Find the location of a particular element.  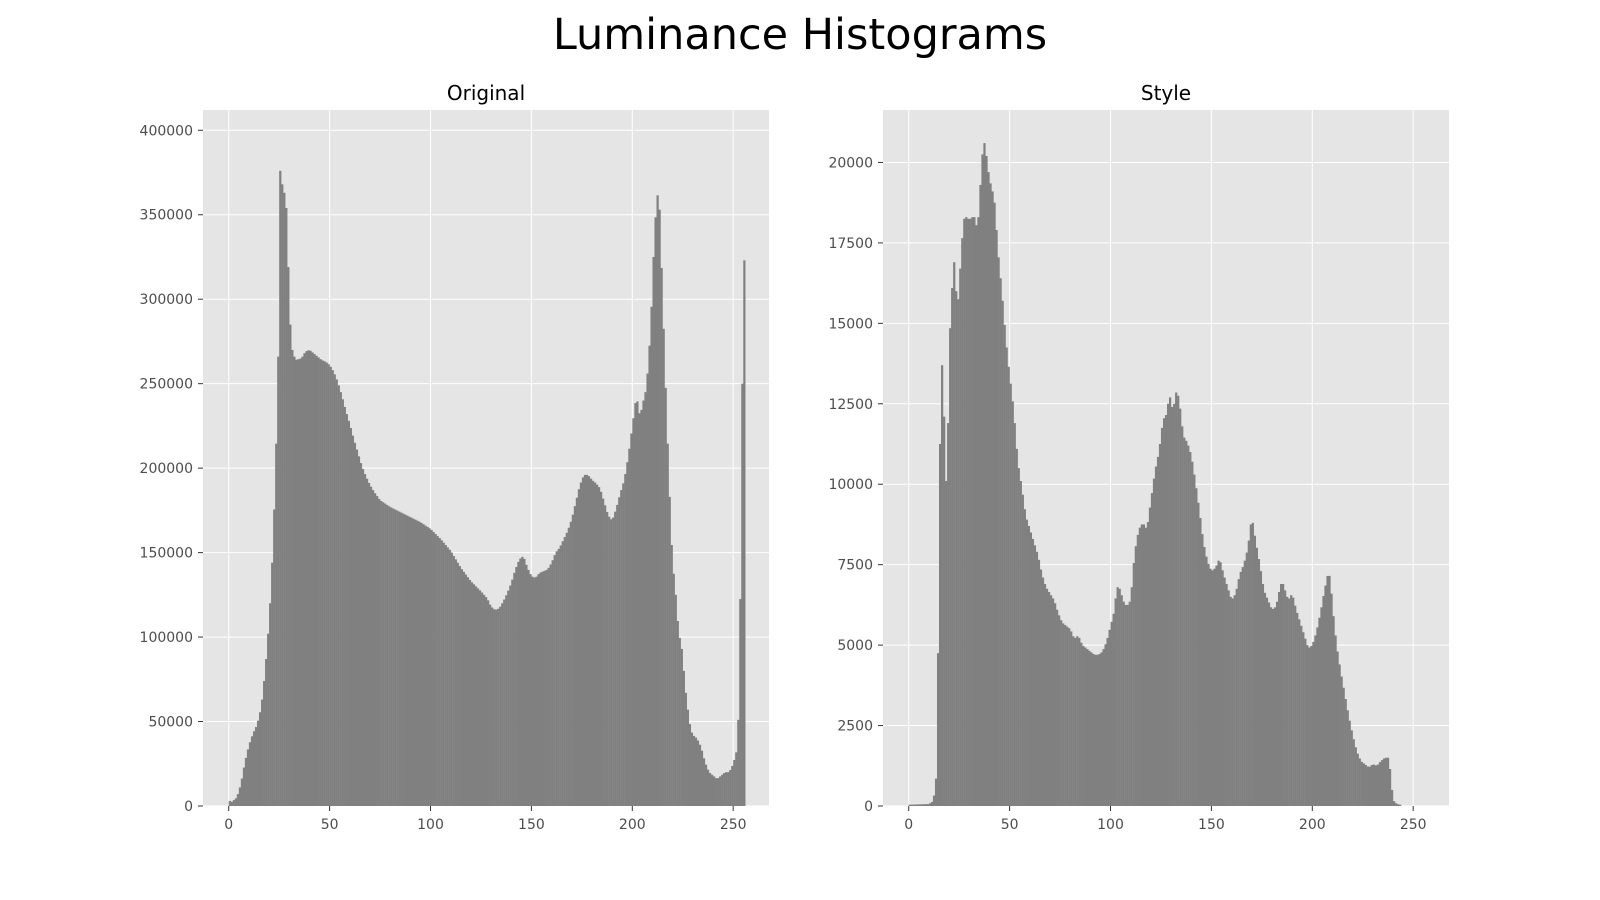

y-tick-label: 200000 is located at coordinates (166, 469).